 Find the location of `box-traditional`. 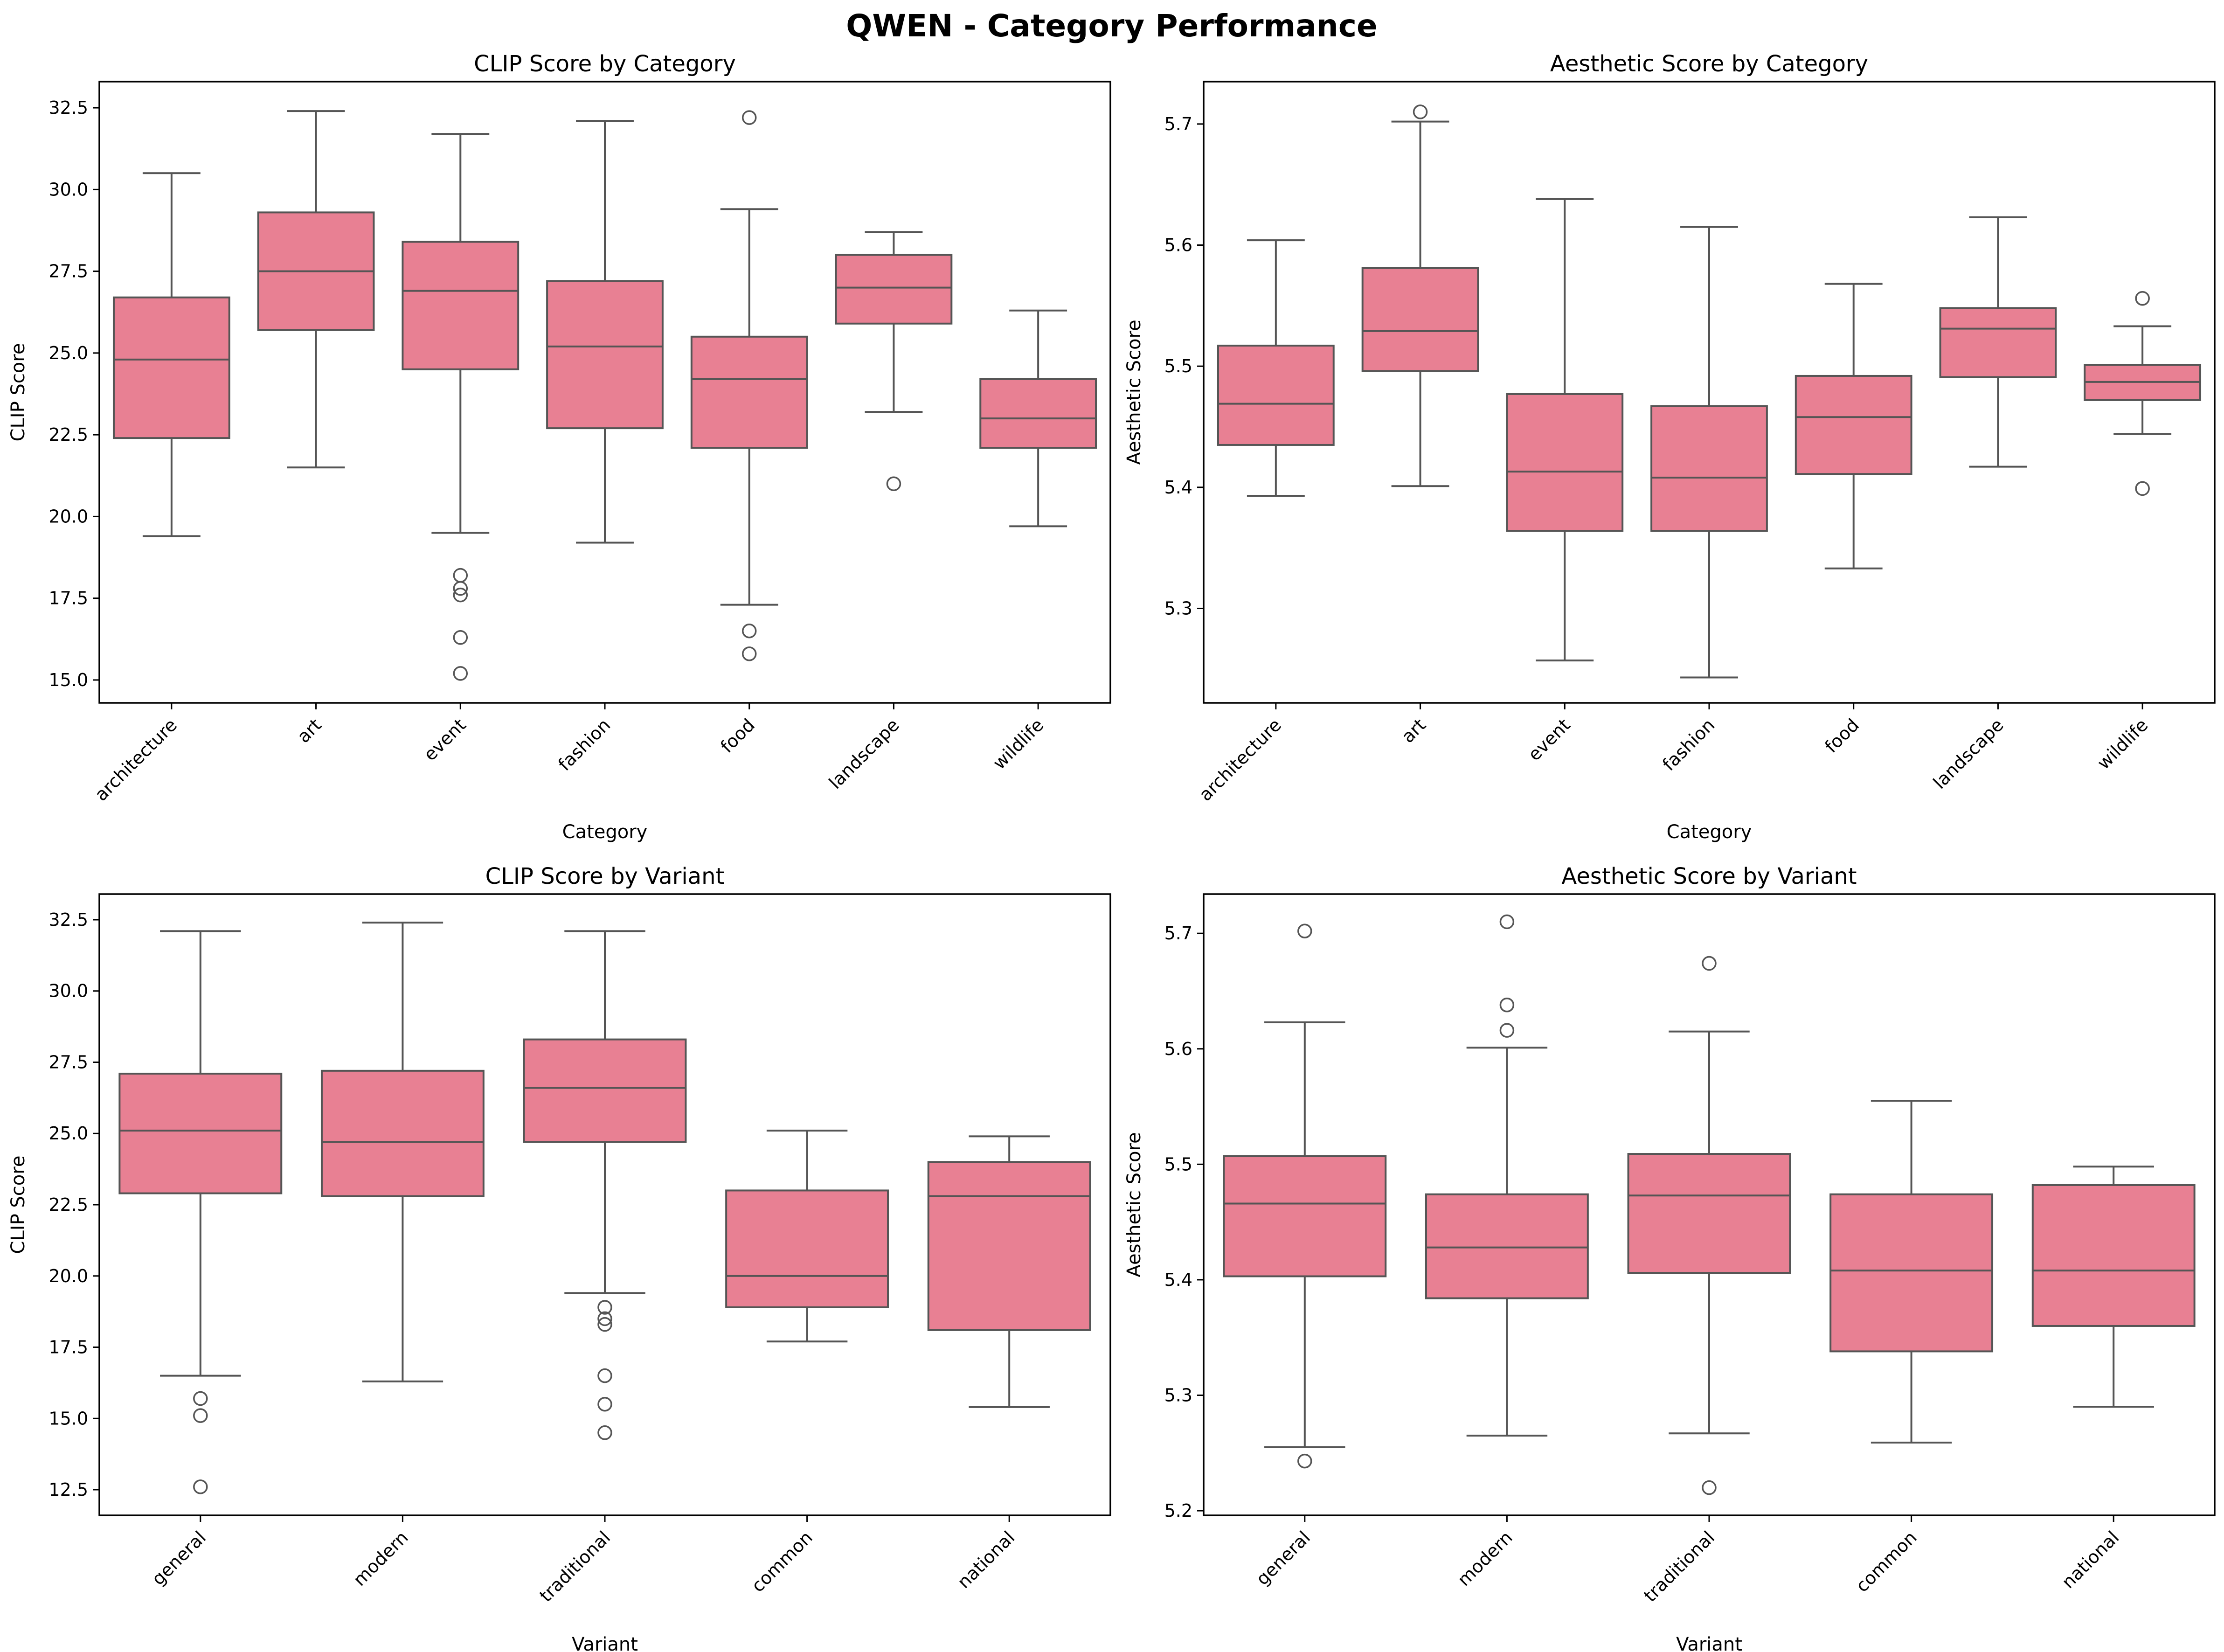

box-traditional is located at coordinates (1709, 1226).